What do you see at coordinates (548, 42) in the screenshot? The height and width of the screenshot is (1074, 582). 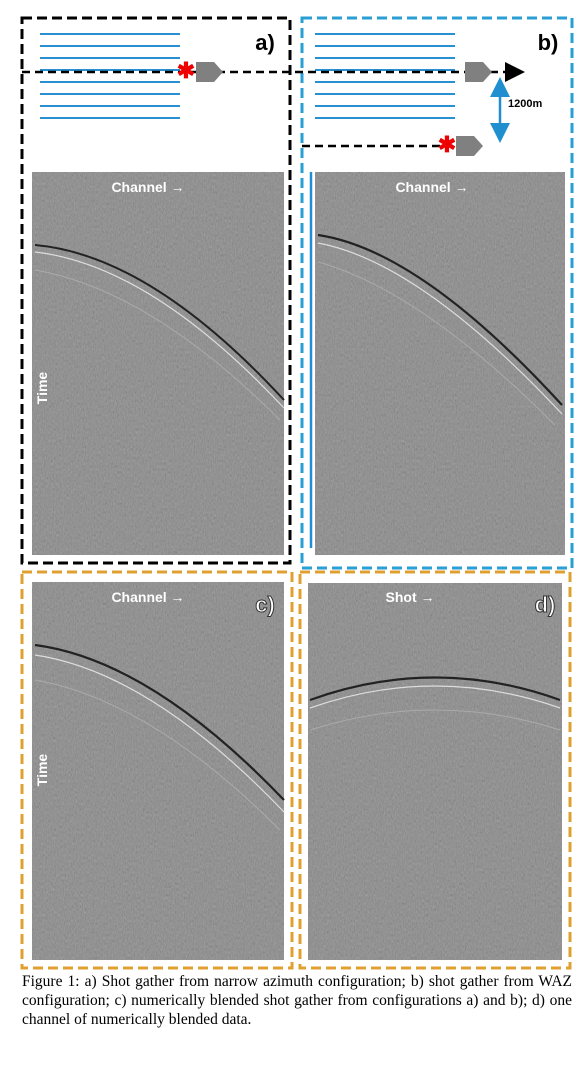 I see `panel-label: b)` at bounding box center [548, 42].